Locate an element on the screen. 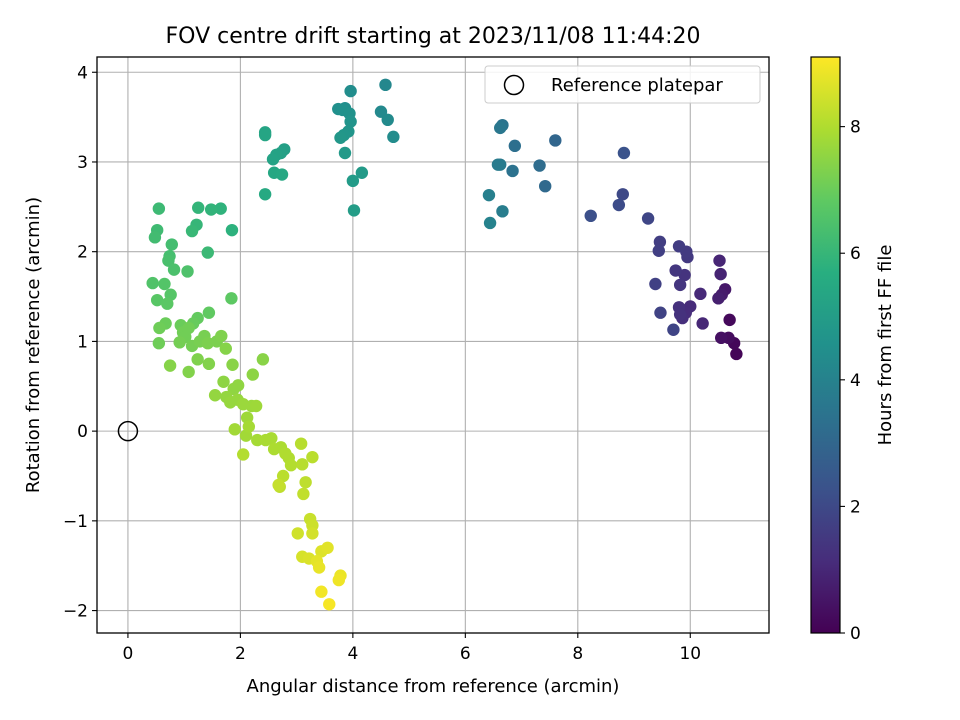 This screenshot has height=720, width=960. legend-label-reference: Reference platepar is located at coordinates (637, 85).